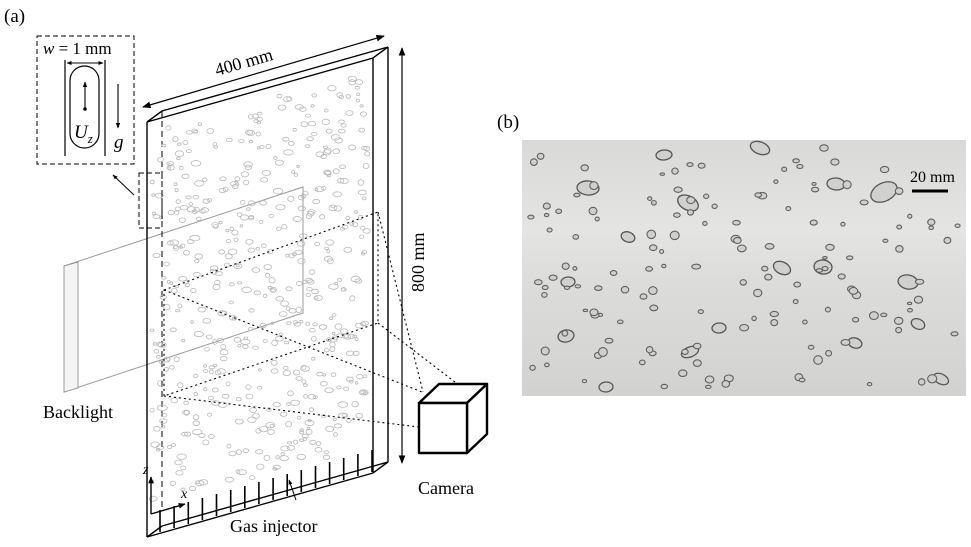 This screenshot has height=547, width=971. What do you see at coordinates (243, 62) in the screenshot?
I see `width-label: 400 mm` at bounding box center [243, 62].